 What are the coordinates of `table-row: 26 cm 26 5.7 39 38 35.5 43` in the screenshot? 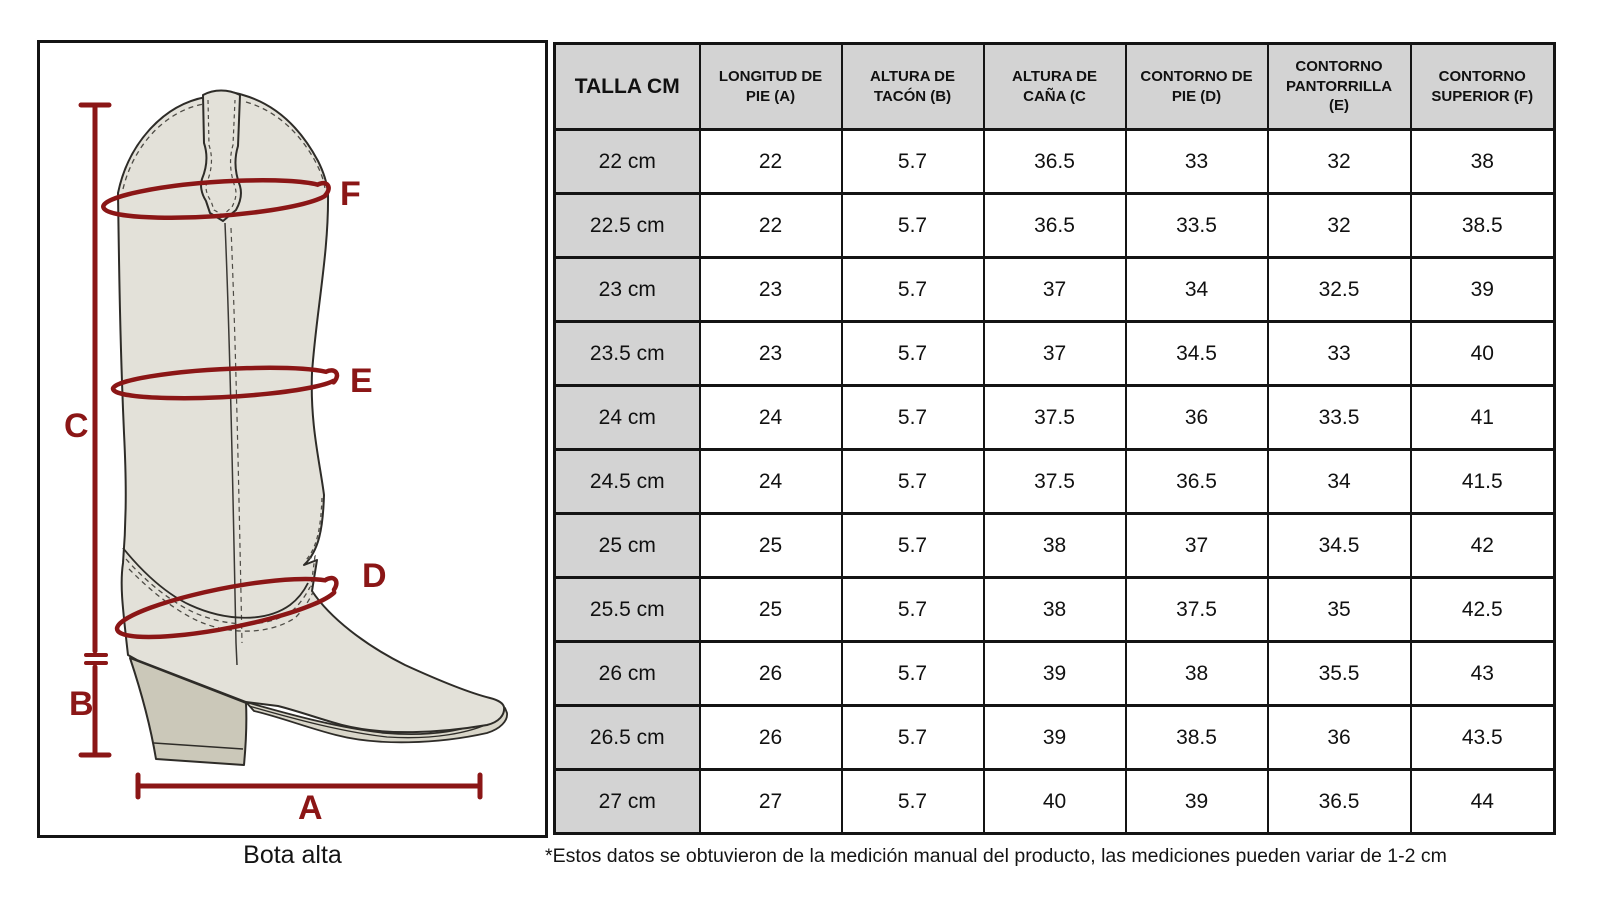 It's located at (1054, 673).